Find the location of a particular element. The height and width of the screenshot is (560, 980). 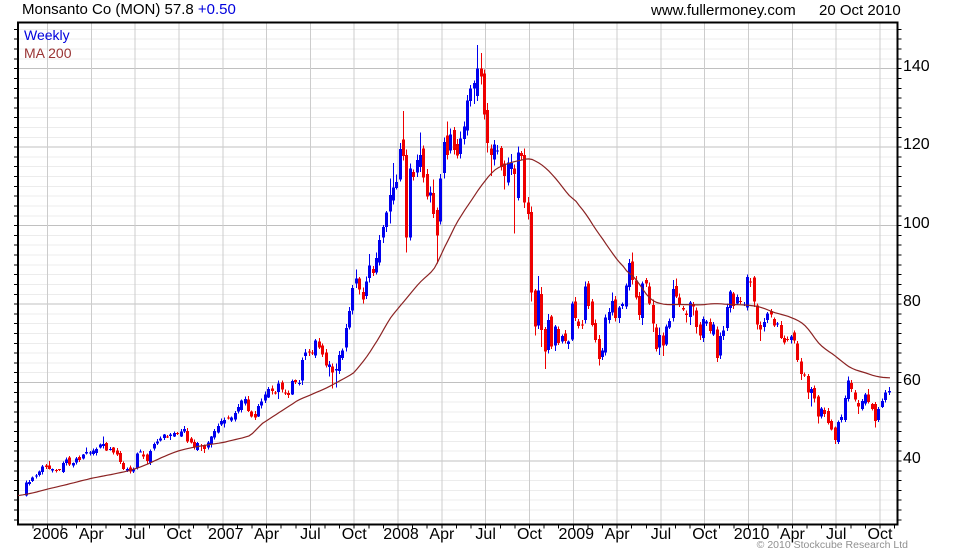

instrument-name: Monsanto Co (MON) 57.8 is located at coordinates (108, 9).